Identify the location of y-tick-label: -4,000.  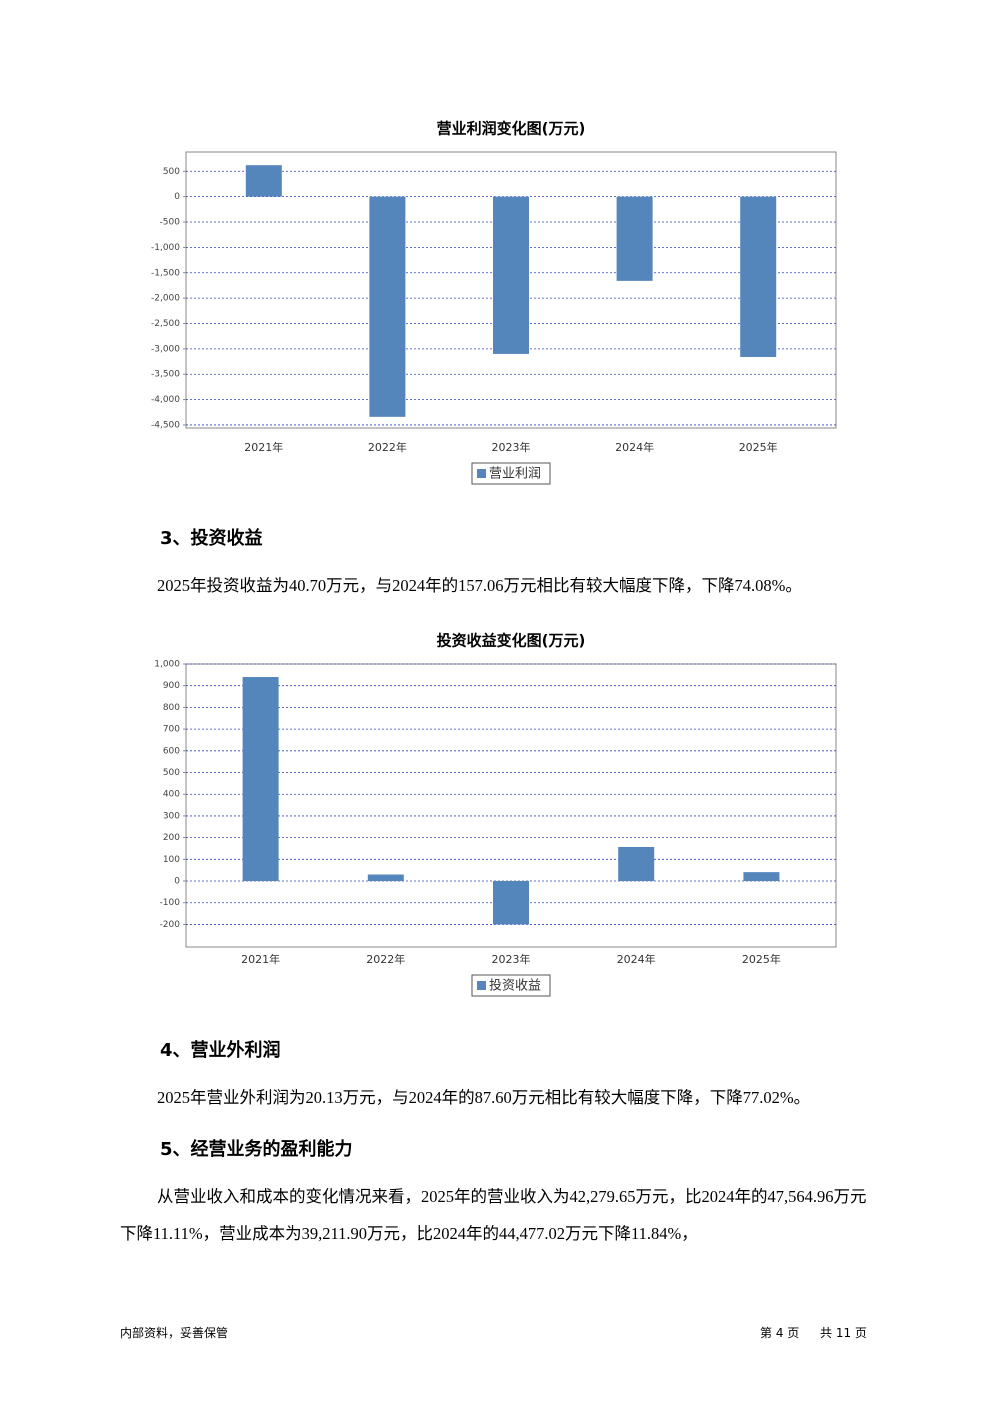
(165, 400).